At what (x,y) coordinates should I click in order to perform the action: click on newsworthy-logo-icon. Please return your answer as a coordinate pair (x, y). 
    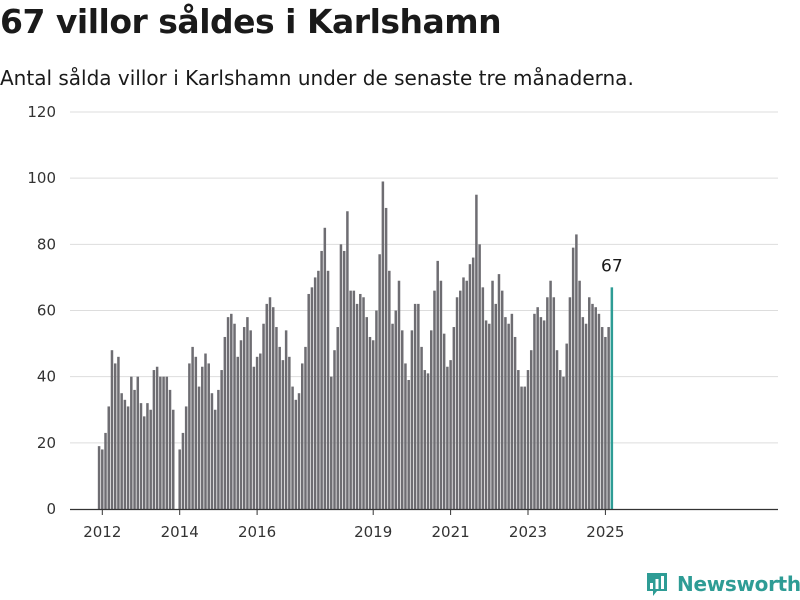
    Looking at the image, I should click on (657, 584).